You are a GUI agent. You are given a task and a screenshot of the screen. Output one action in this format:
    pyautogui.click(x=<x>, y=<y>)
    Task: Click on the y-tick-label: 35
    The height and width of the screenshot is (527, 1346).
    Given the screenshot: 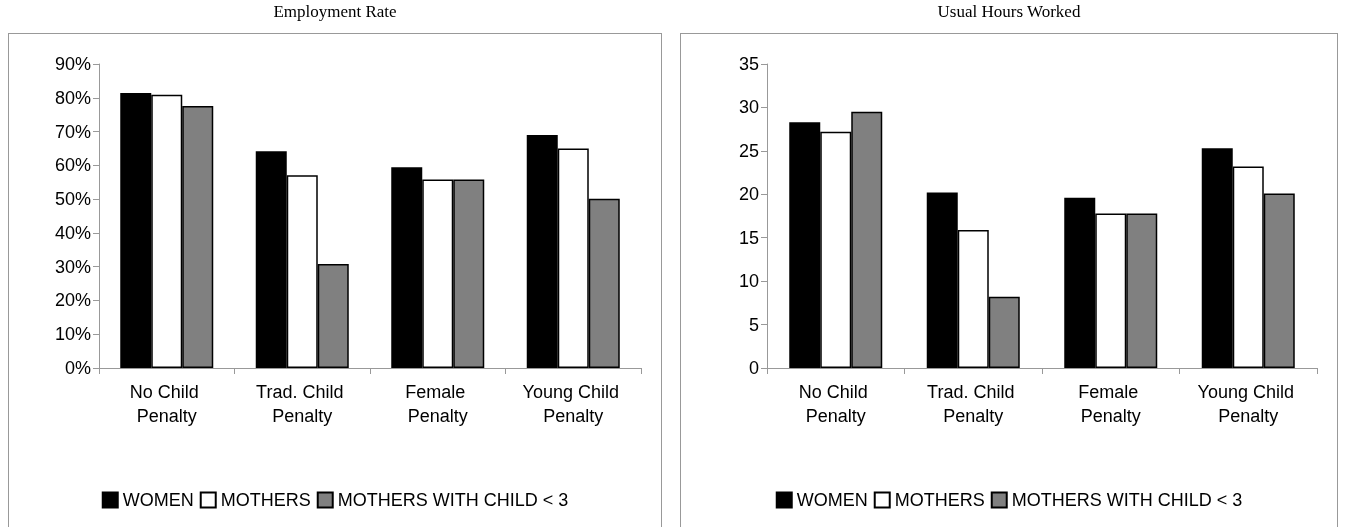 What is the action you would take?
    pyautogui.click(x=748, y=64)
    